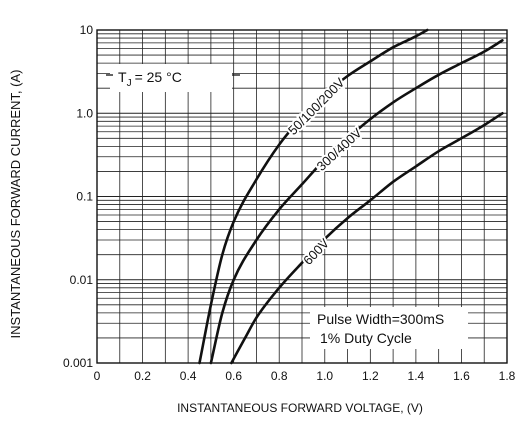 The width and height of the screenshot is (521, 423). What do you see at coordinates (461, 376) in the screenshot?
I see `x-tick-label: 1.6` at bounding box center [461, 376].